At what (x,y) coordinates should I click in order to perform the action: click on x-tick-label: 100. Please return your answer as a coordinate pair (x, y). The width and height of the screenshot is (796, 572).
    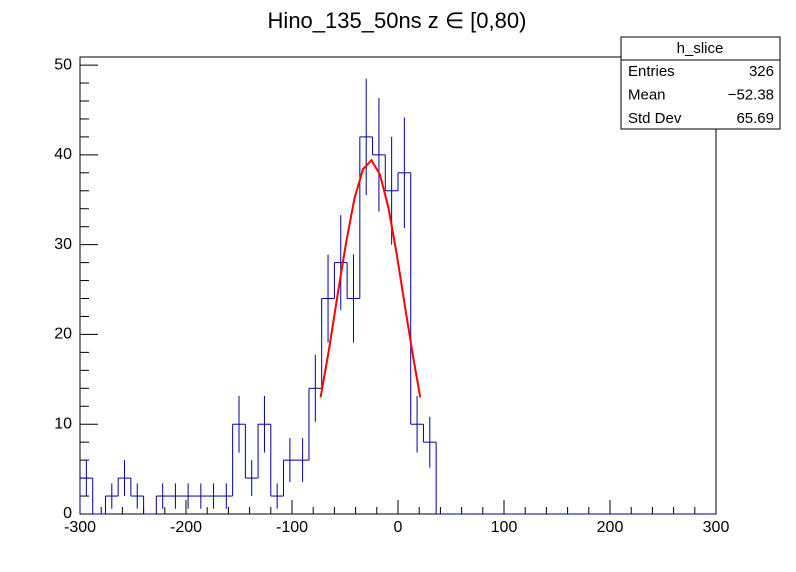
    Looking at the image, I should click on (504, 527).